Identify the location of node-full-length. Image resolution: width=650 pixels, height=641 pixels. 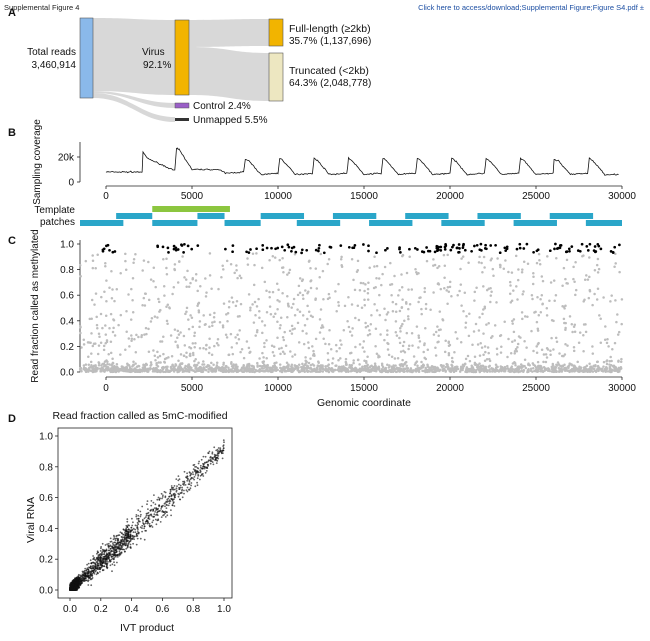
(276, 32).